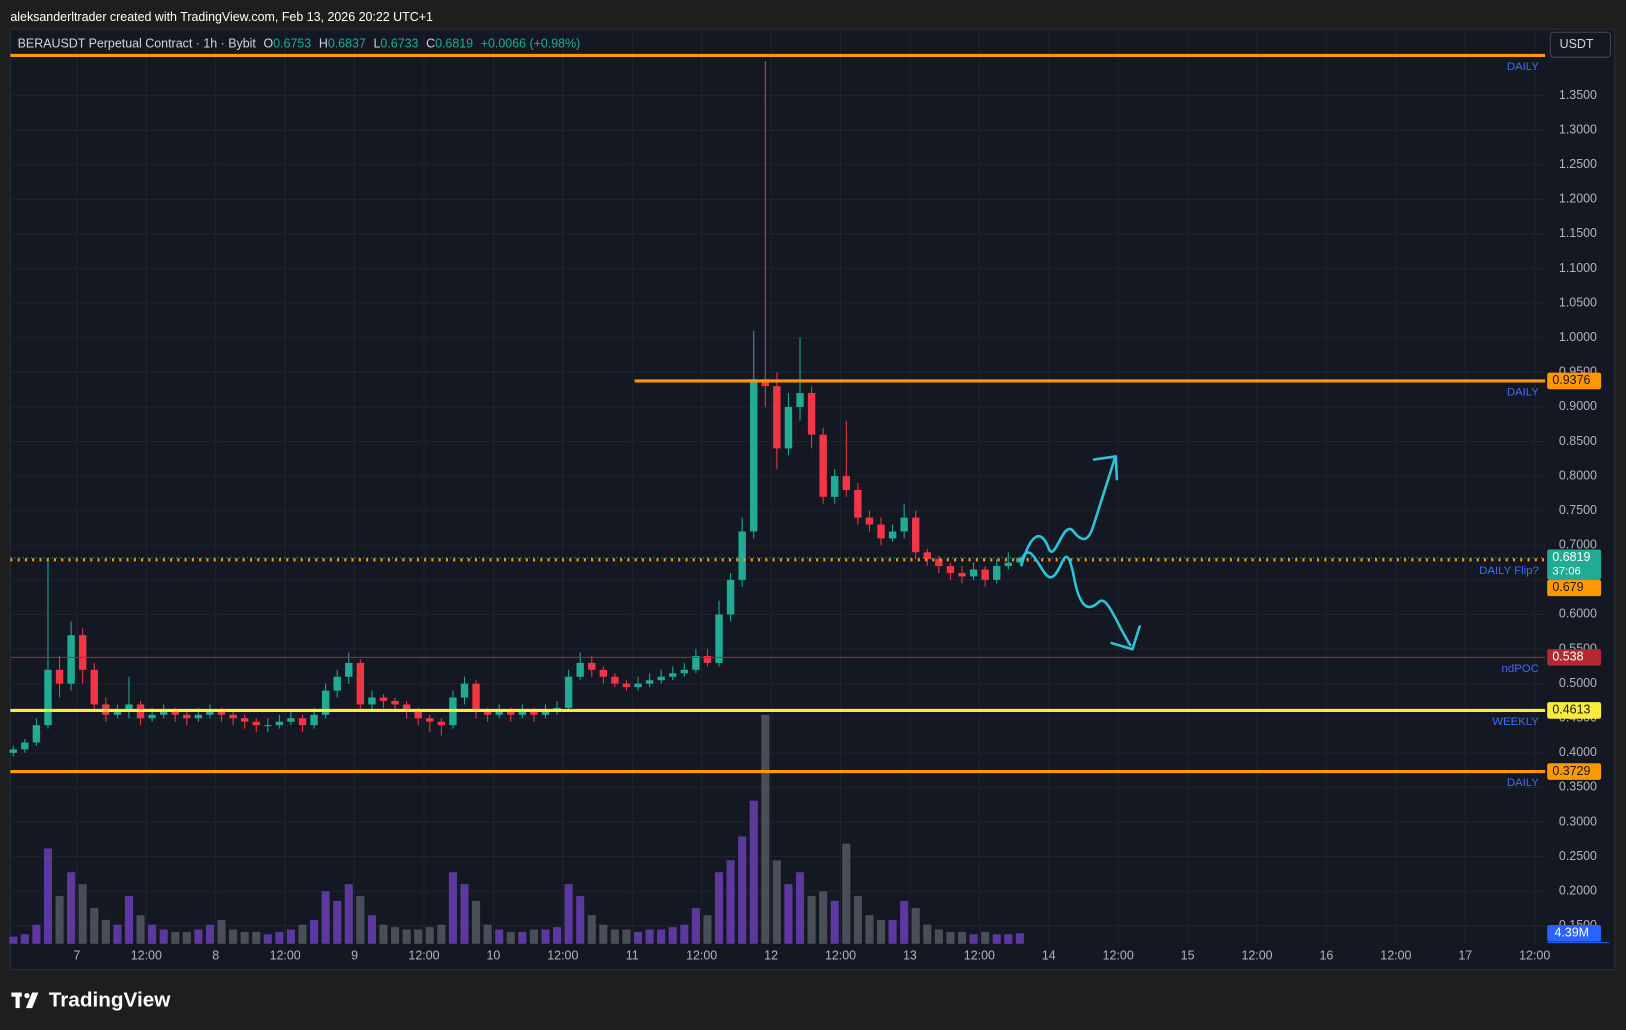 This screenshot has width=1626, height=1030. What do you see at coordinates (1571, 771) in the screenshot?
I see `price-tag-label: 0.3729` at bounding box center [1571, 771].